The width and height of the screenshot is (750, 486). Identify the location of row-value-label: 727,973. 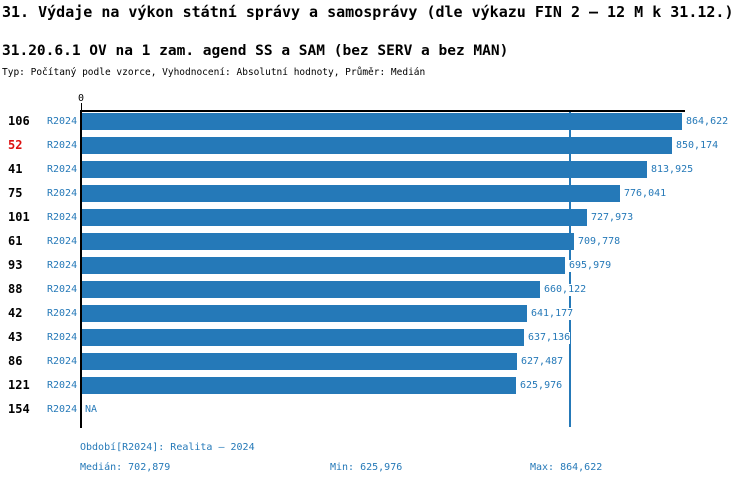
(612, 218).